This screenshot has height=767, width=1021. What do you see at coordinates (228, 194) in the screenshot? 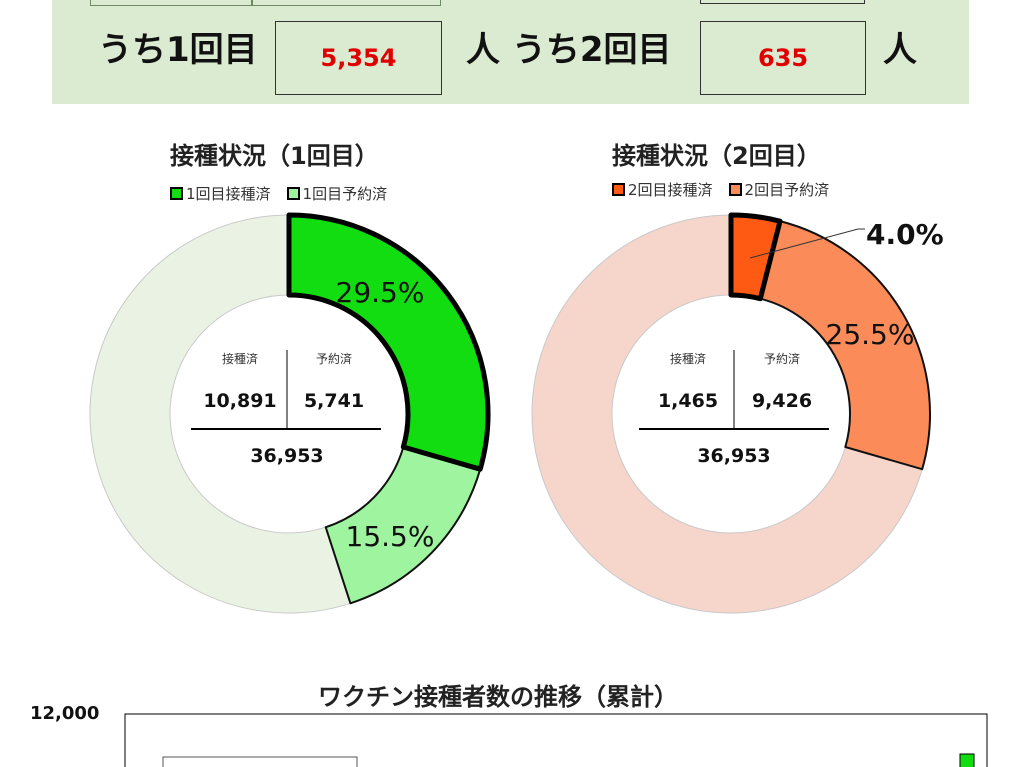
I see `legend-label-dose1-done: 1回目接種済` at bounding box center [228, 194].